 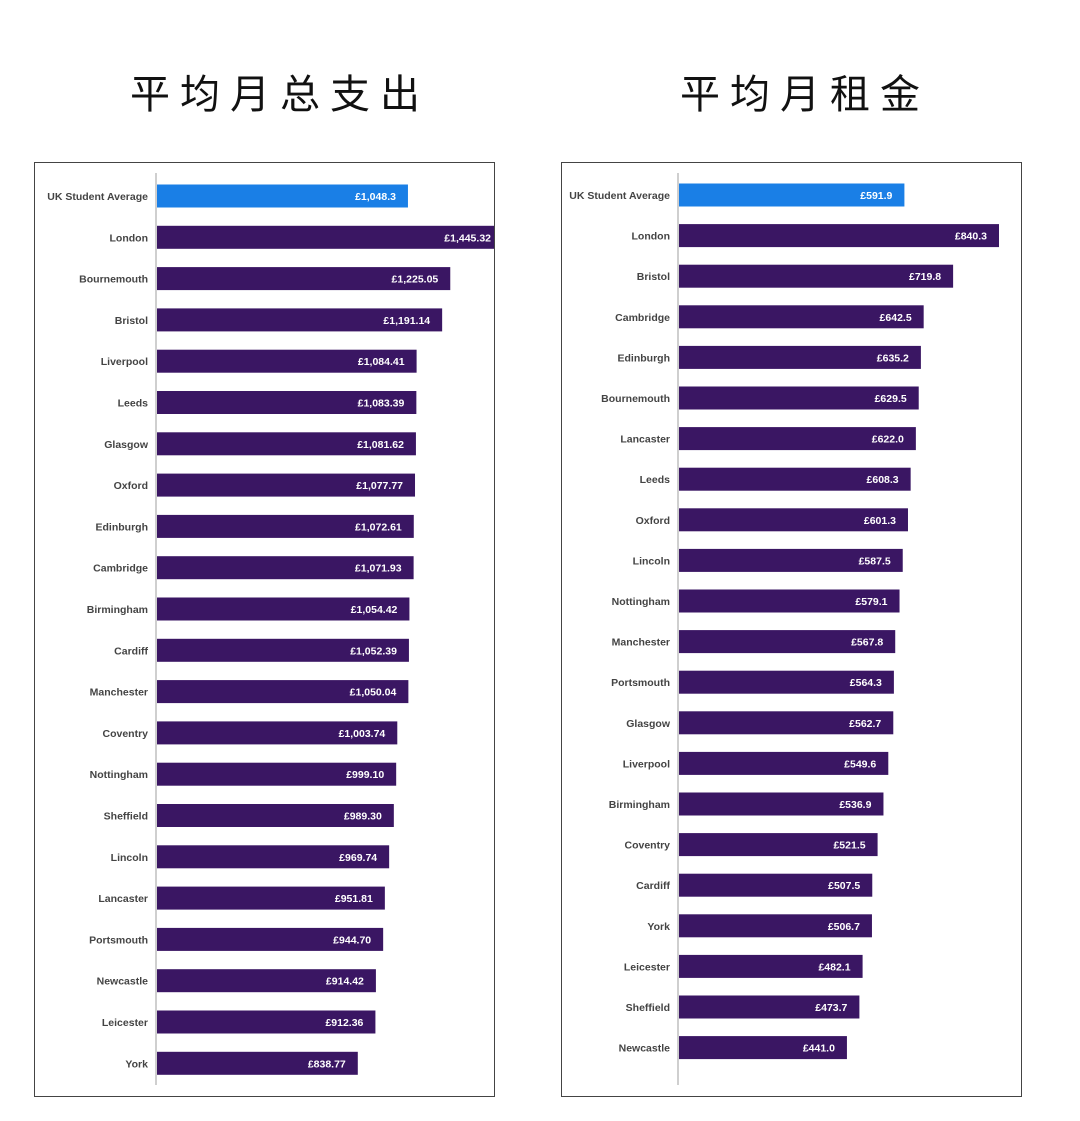 What do you see at coordinates (651, 237) in the screenshot?
I see `rent-category-label: London` at bounding box center [651, 237].